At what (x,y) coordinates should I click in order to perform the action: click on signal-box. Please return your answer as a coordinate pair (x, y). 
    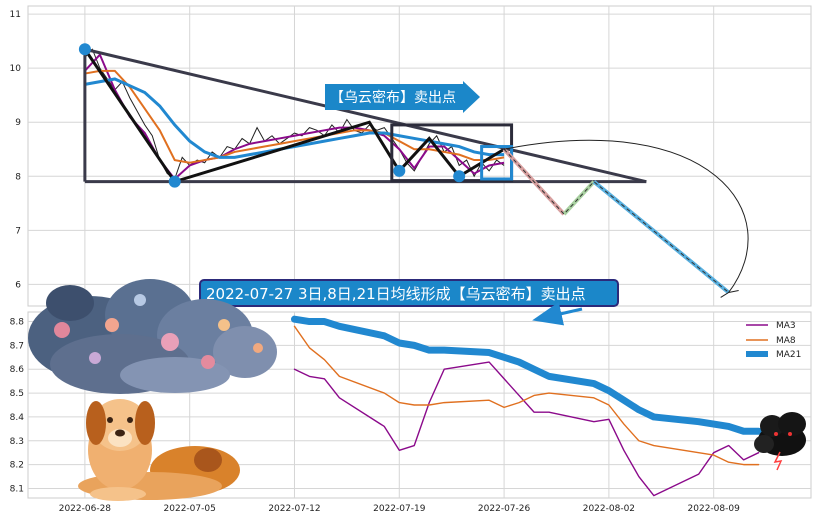
    Looking at the image, I should click on (497, 163).